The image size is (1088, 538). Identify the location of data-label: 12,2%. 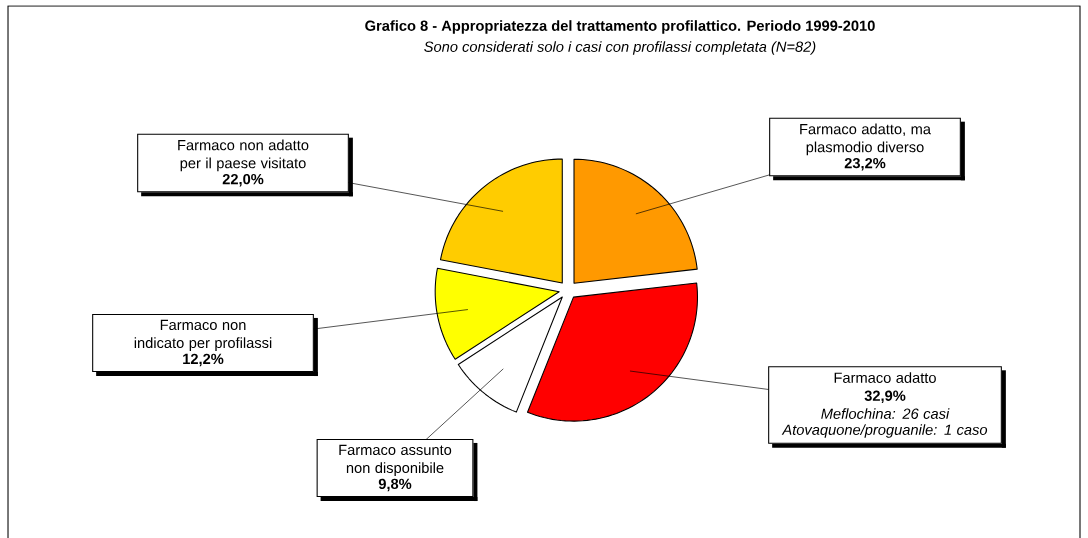
(203, 360).